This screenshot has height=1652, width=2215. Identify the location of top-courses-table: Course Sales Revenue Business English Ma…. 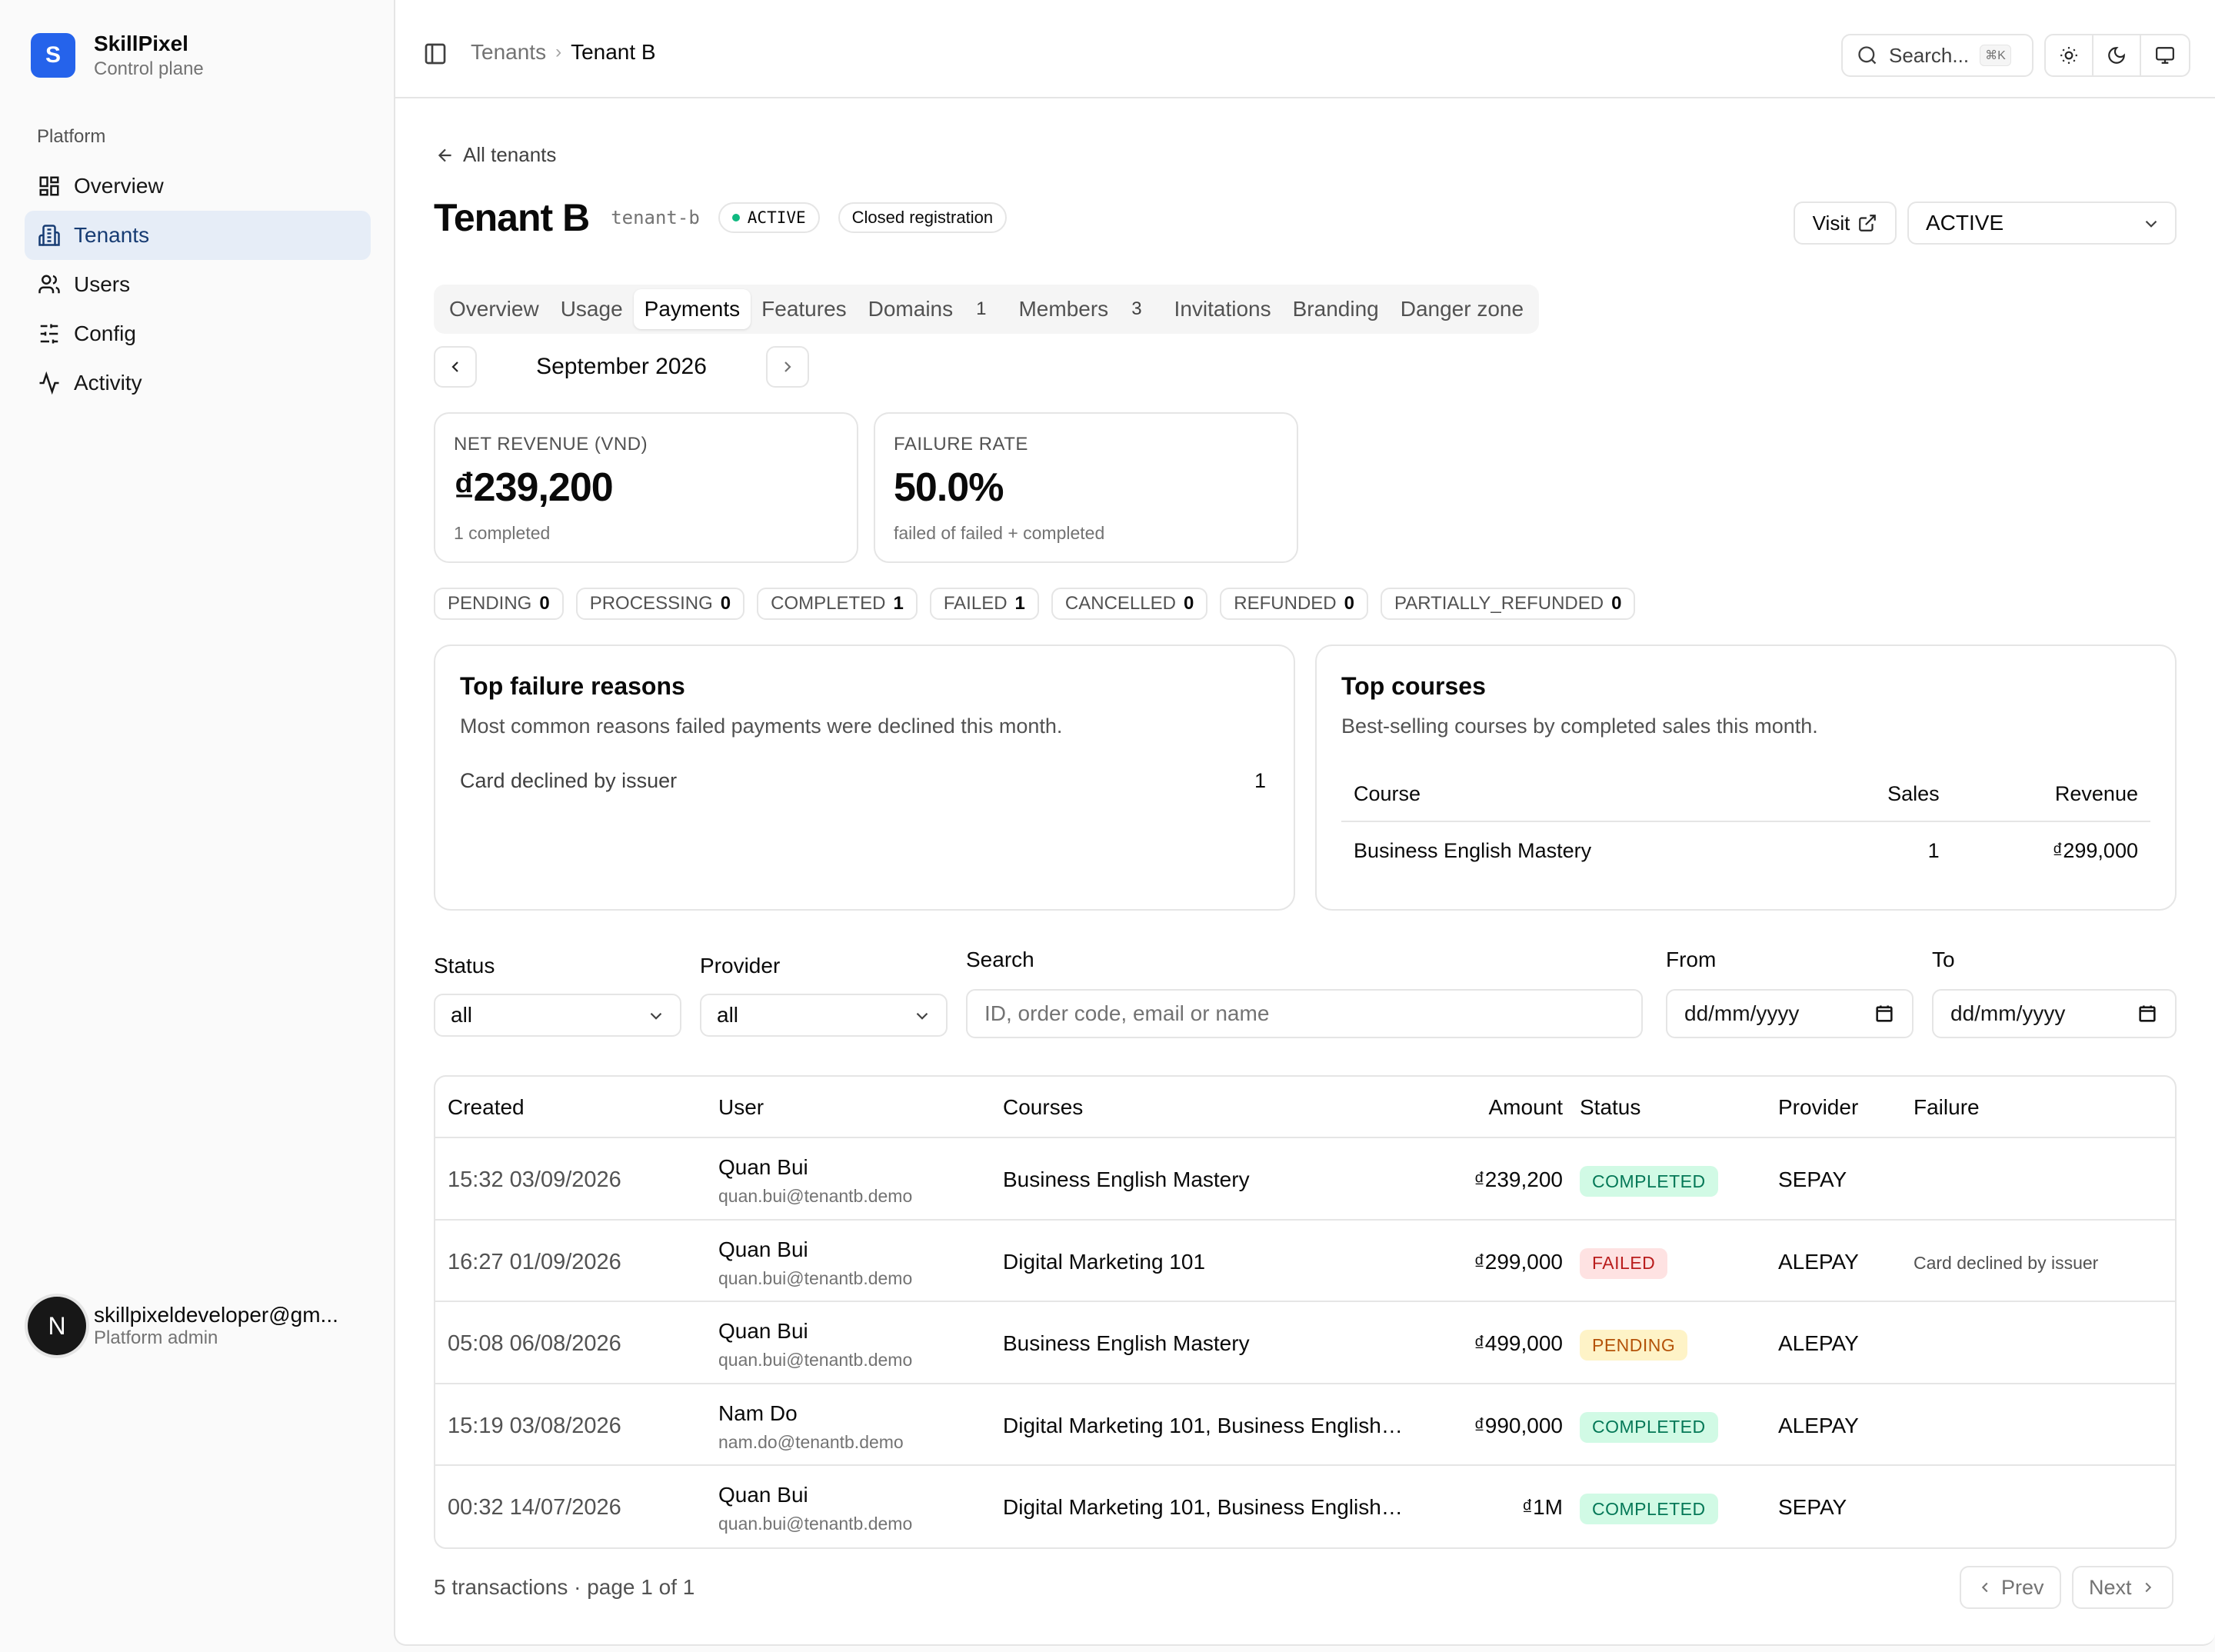
(1745, 824).